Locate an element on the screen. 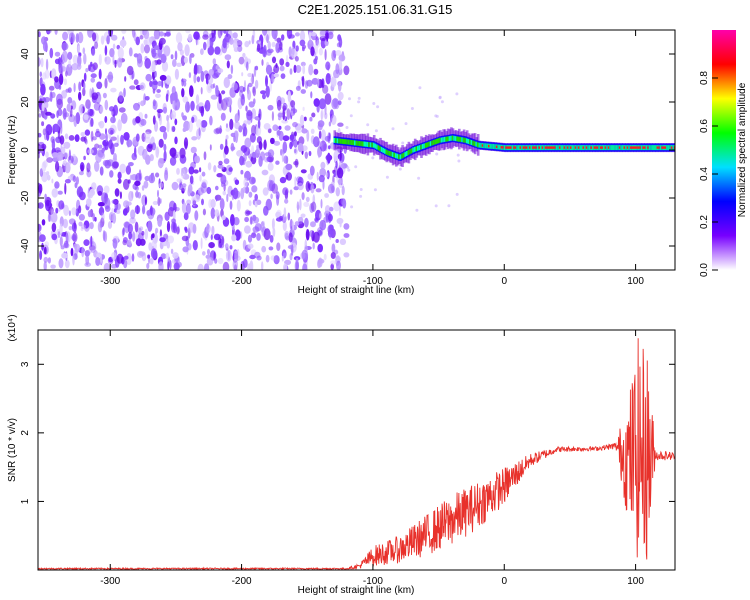  figure-title: C2E1.2025.151.06.31.G15 is located at coordinates (375, 9).